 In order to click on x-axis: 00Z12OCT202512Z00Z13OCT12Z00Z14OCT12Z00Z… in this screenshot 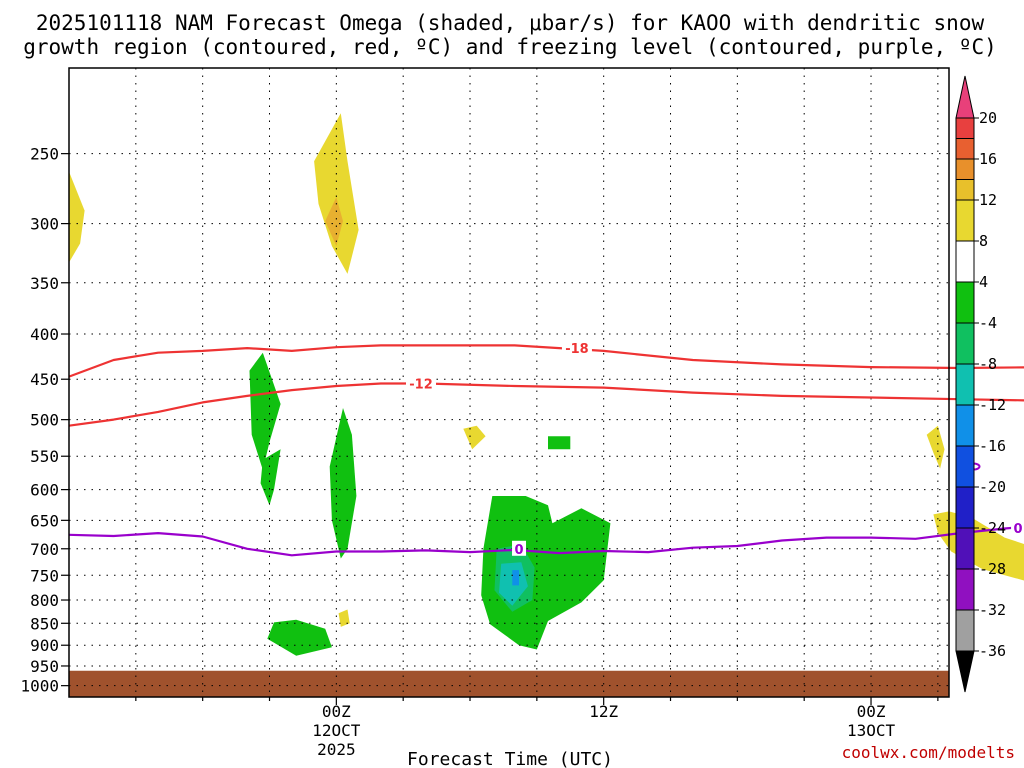, I will do `click(537, 728)`.